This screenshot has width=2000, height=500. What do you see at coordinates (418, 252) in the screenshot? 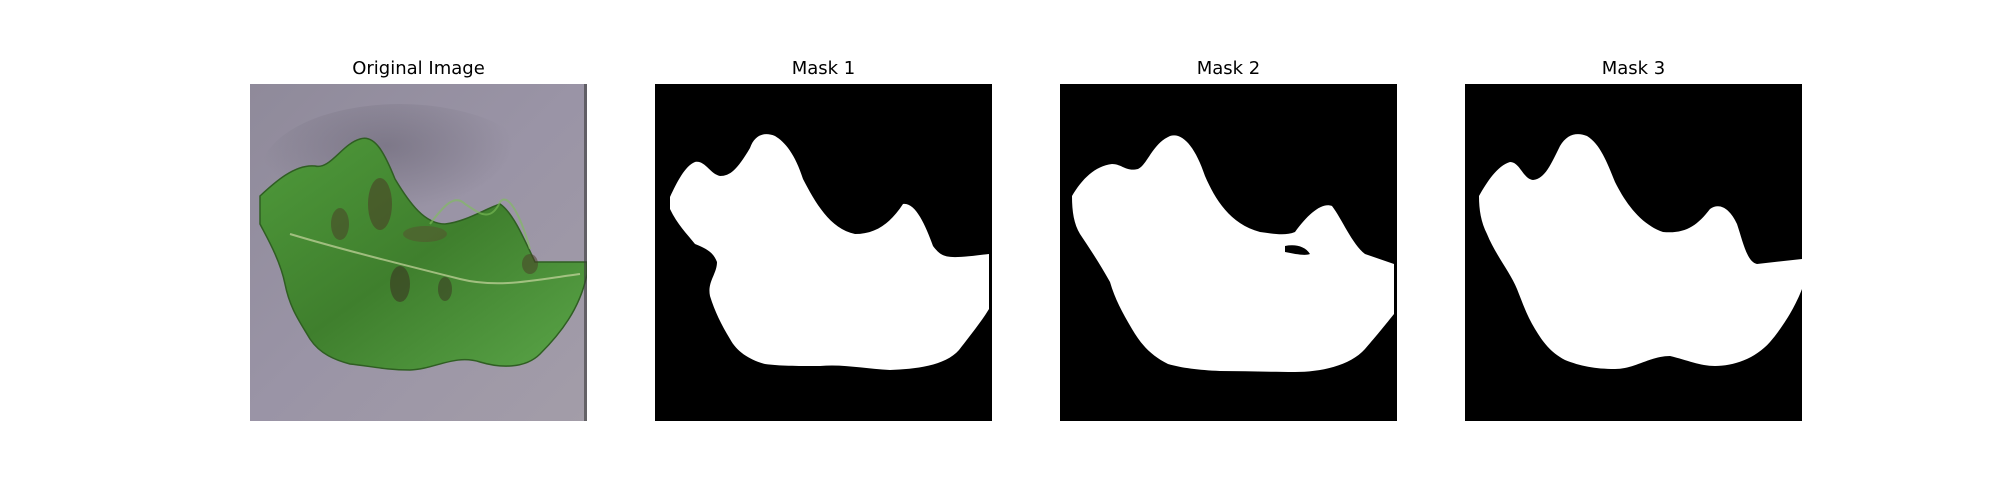
I see `original-image` at bounding box center [418, 252].